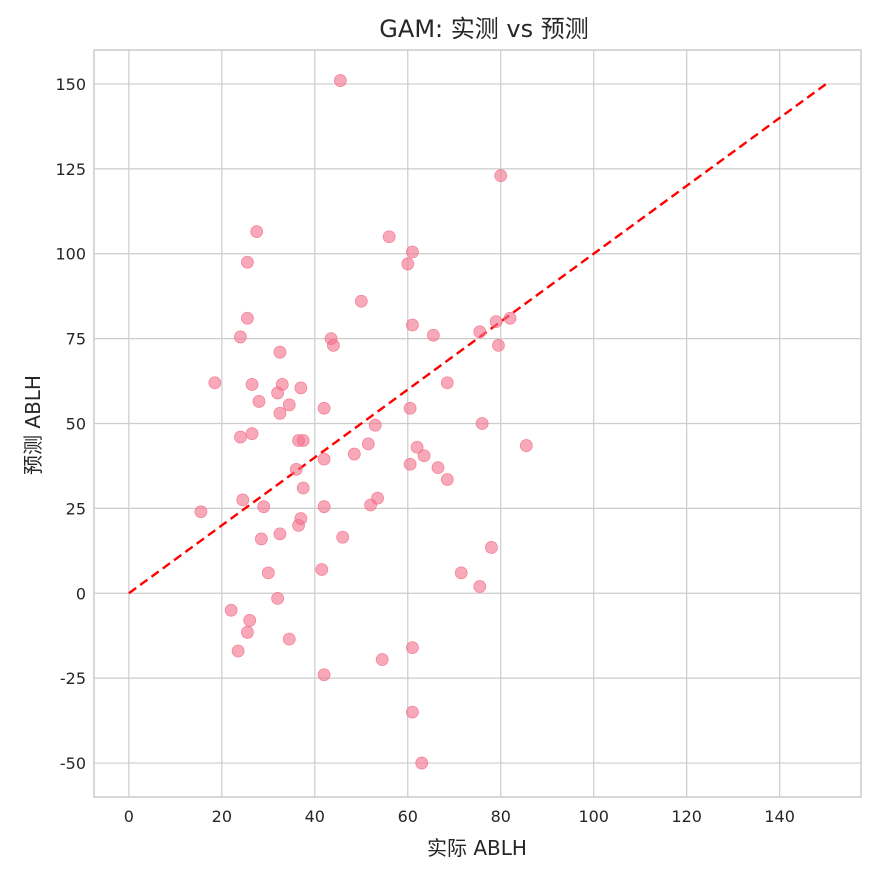 This screenshot has height=876, width=876. Describe the element at coordinates (73, 763) in the screenshot. I see `y-tick-label: -50` at that location.